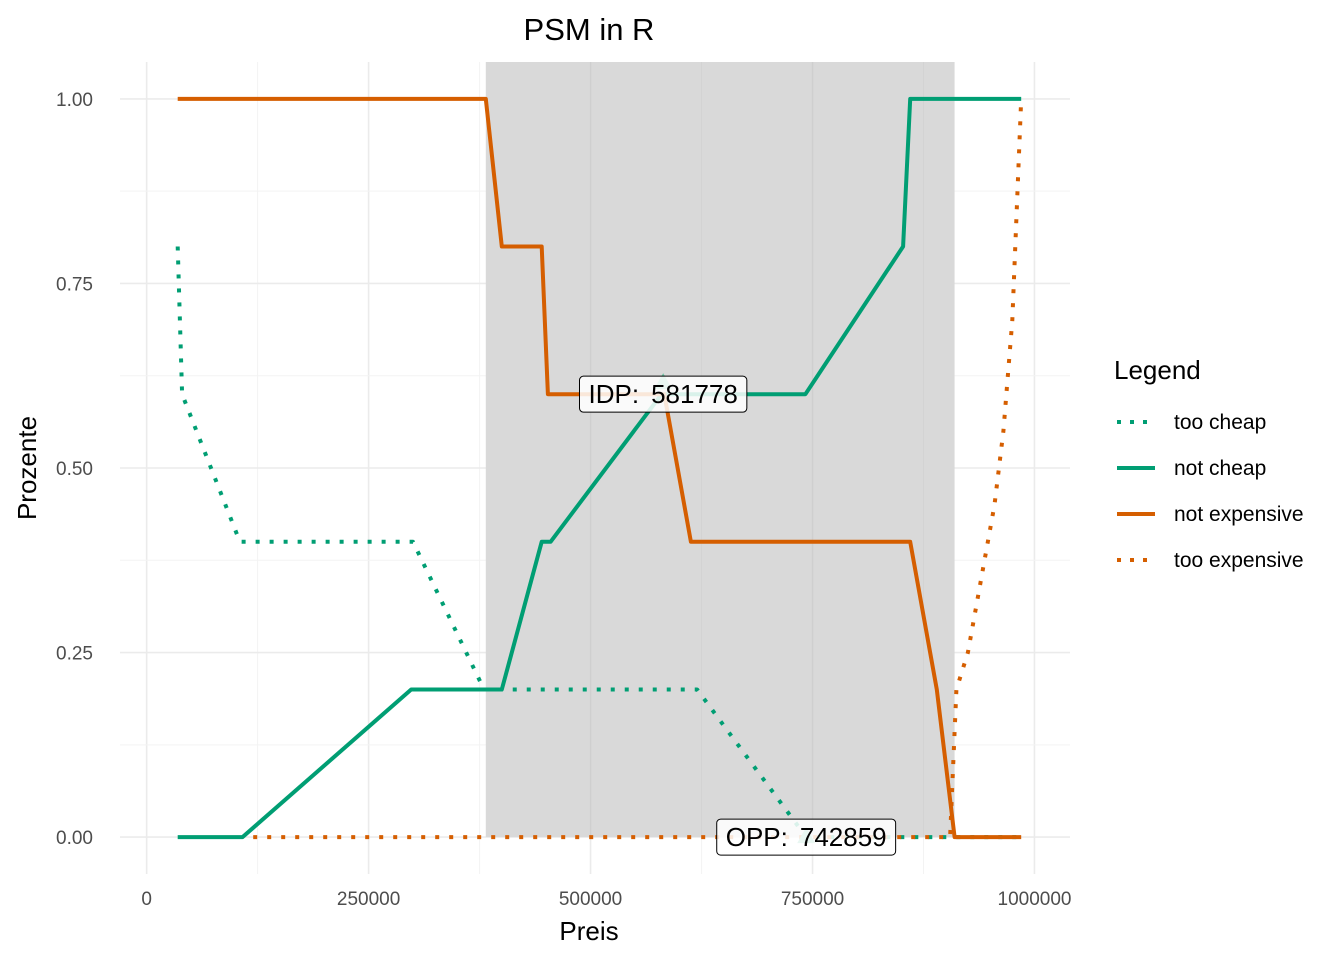  Describe the element at coordinates (1157, 370) in the screenshot. I see `legend-title: Legend` at that location.